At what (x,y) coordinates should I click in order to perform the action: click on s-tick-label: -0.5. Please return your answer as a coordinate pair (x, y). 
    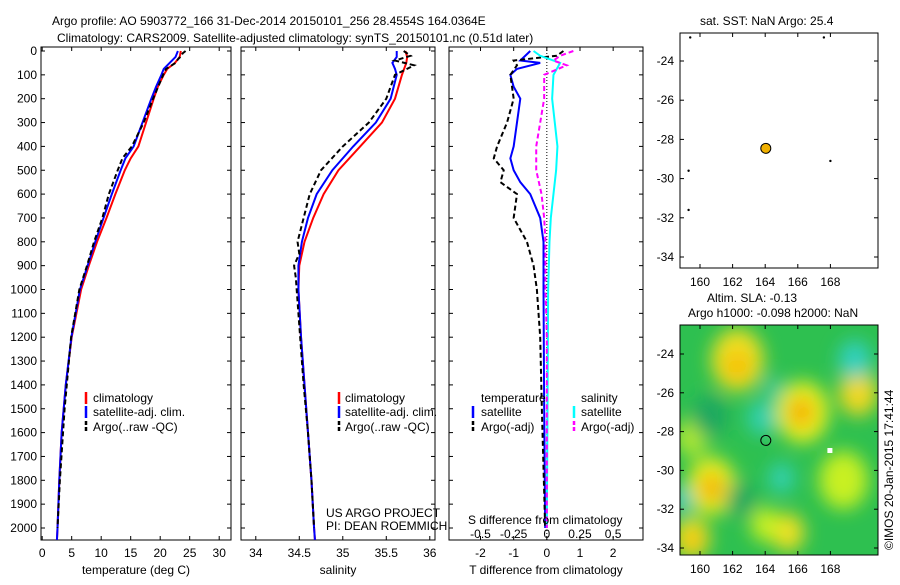
    Looking at the image, I should click on (480, 534).